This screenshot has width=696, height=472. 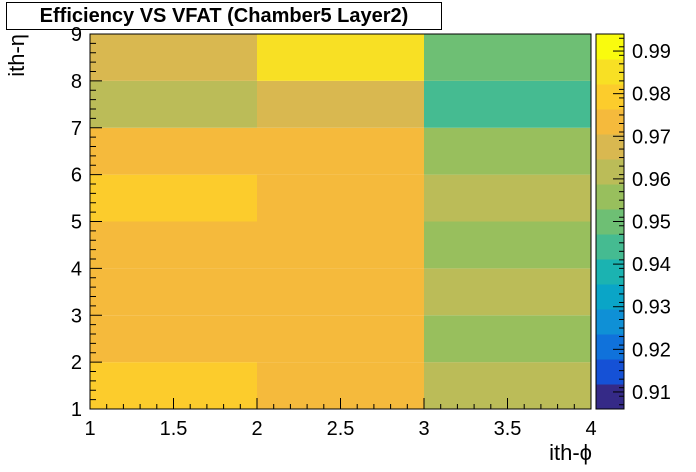 I want to click on y-tick-label: 1, so click(x=76, y=410).